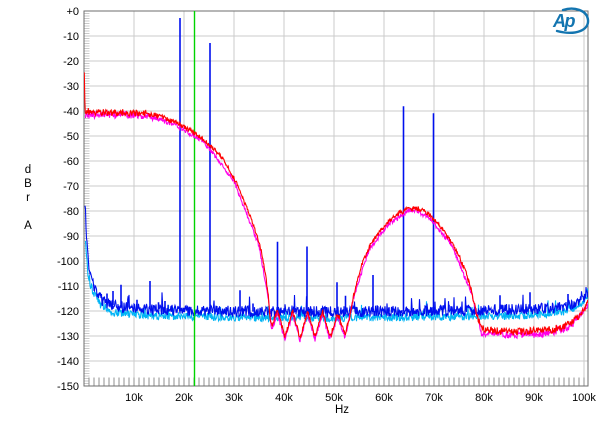 The height and width of the screenshot is (431, 600). What do you see at coordinates (584, 398) in the screenshot?
I see `svg-text: 100k` at bounding box center [584, 398].